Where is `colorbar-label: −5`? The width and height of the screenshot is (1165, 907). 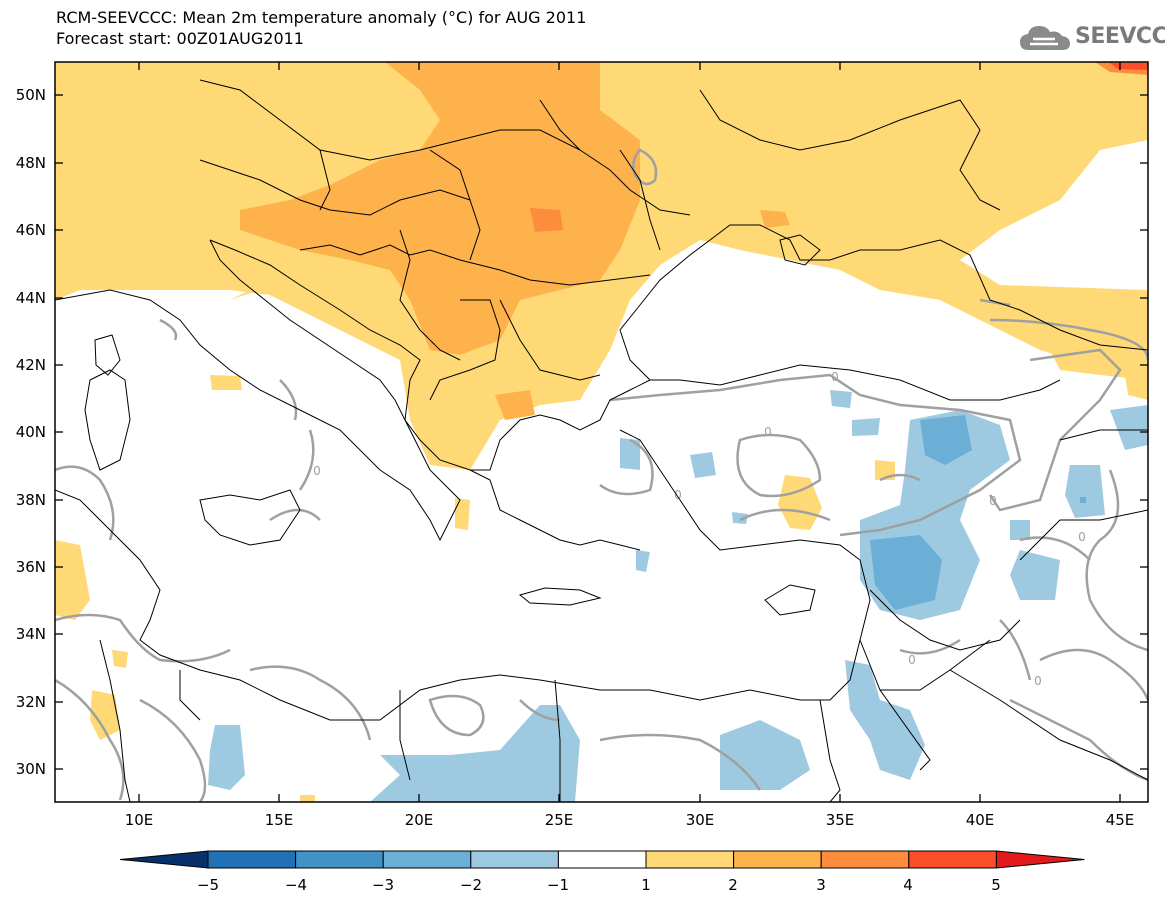 colorbar-label: −5 is located at coordinates (208, 885).